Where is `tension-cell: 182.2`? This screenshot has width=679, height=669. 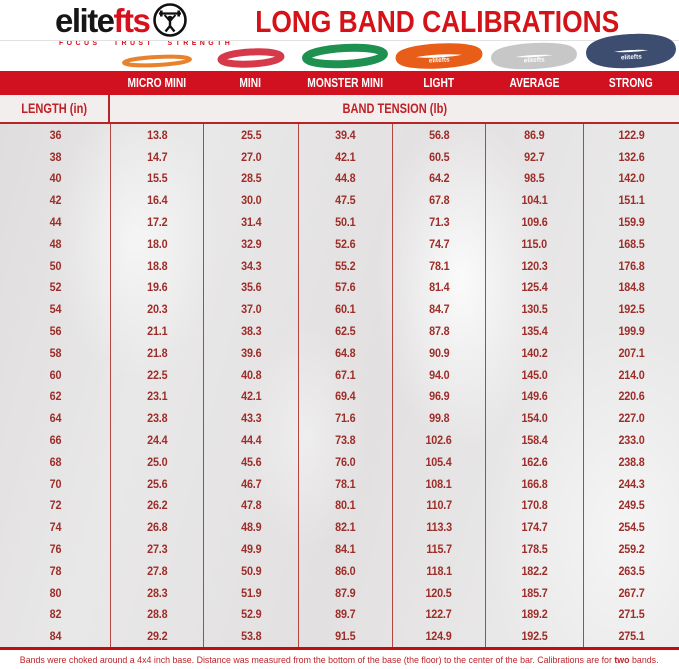 tension-cell: 182.2 is located at coordinates (534, 570).